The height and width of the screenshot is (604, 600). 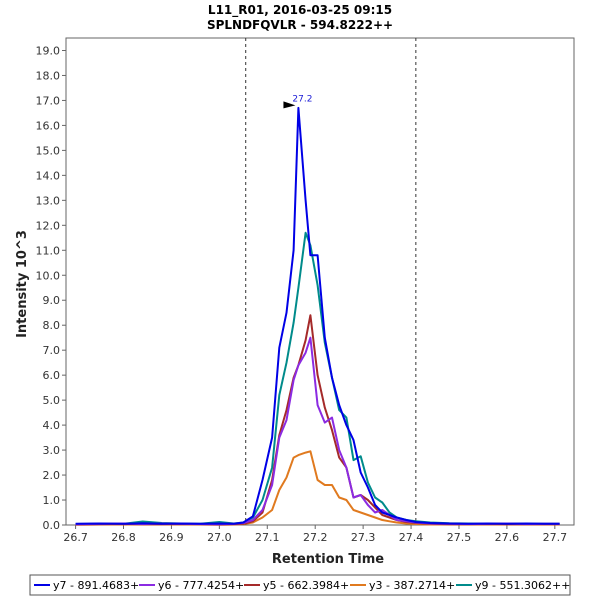 What do you see at coordinates (201, 585) in the screenshot?
I see `legend-entry: y6 - 777.4254+` at bounding box center [201, 585].